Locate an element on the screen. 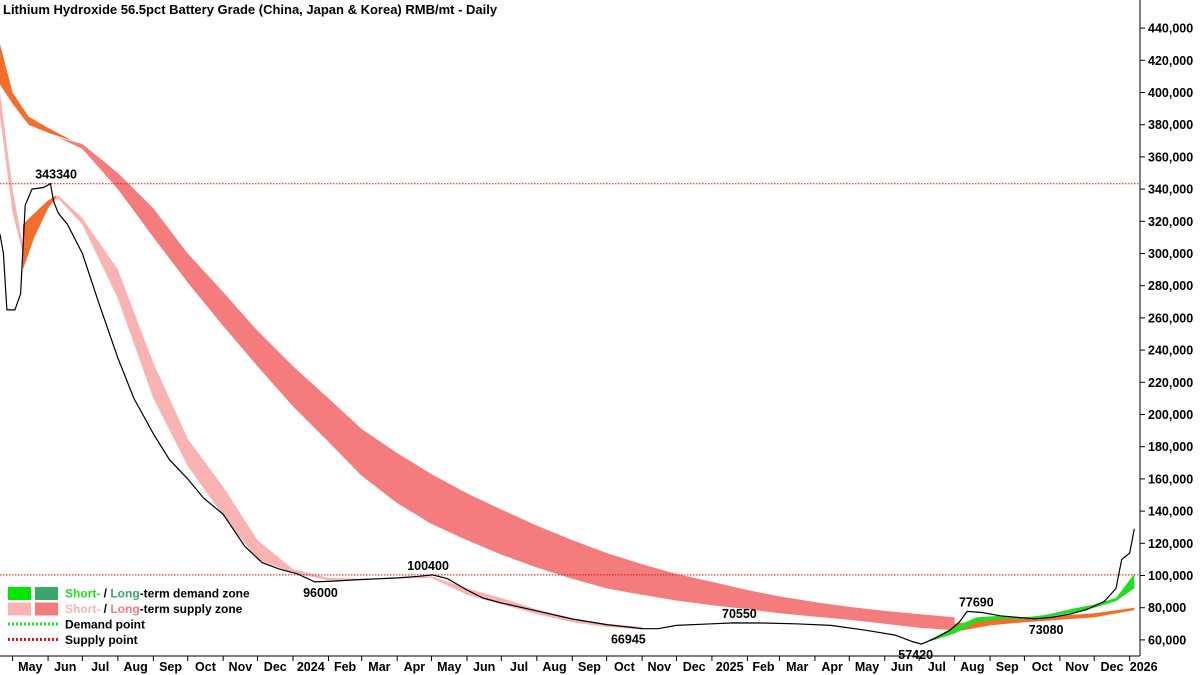  y-tick-label: 340,000 is located at coordinates (1170, 190).